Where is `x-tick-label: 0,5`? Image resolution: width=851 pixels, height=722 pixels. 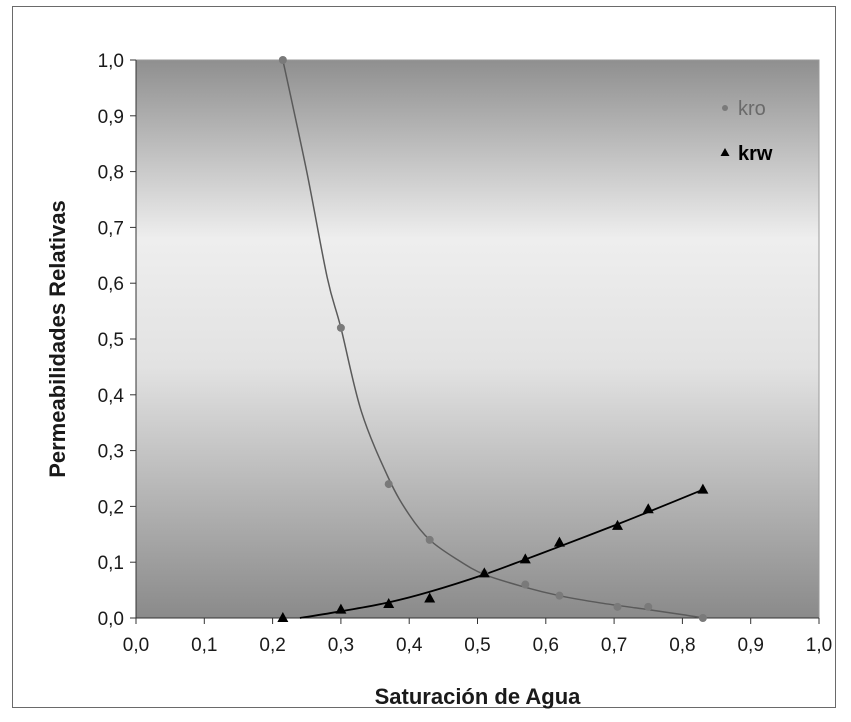
x-tick-label: 0,5 is located at coordinates (477, 645).